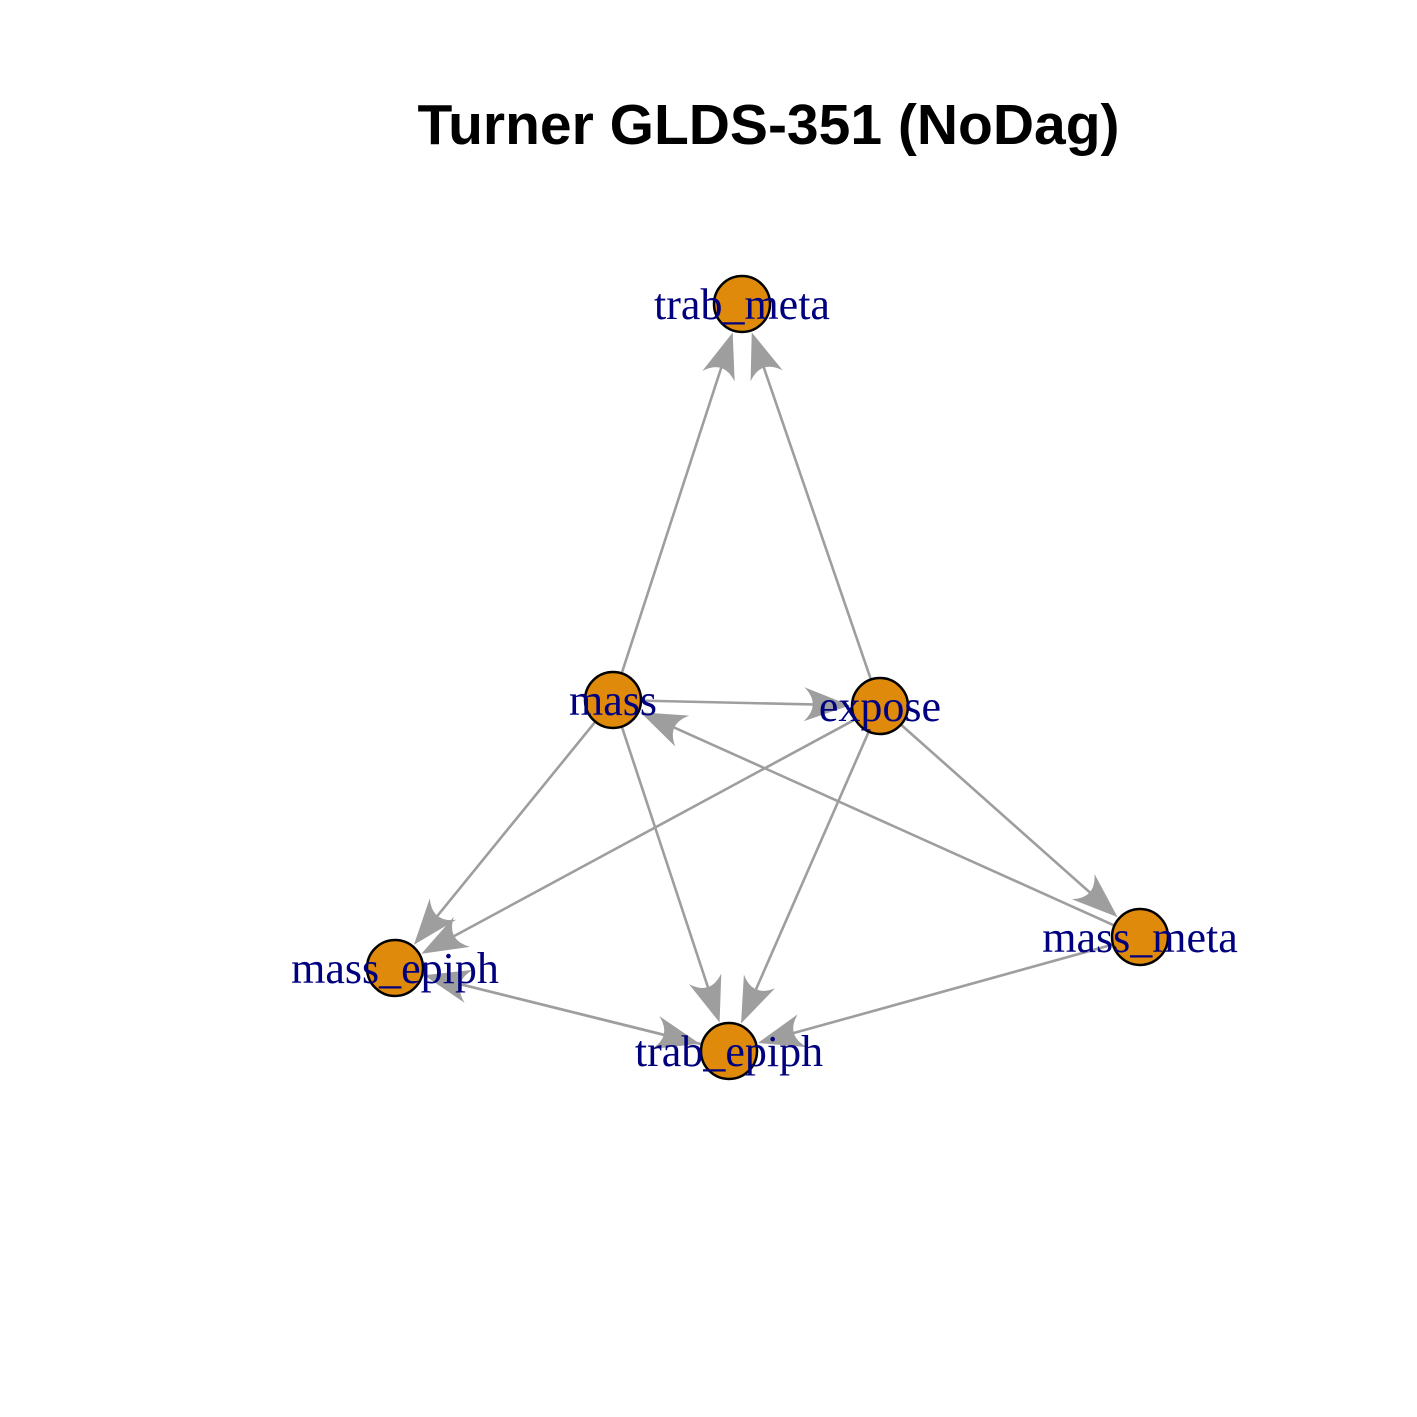  I want to click on node-trab_meta, so click(742, 304).